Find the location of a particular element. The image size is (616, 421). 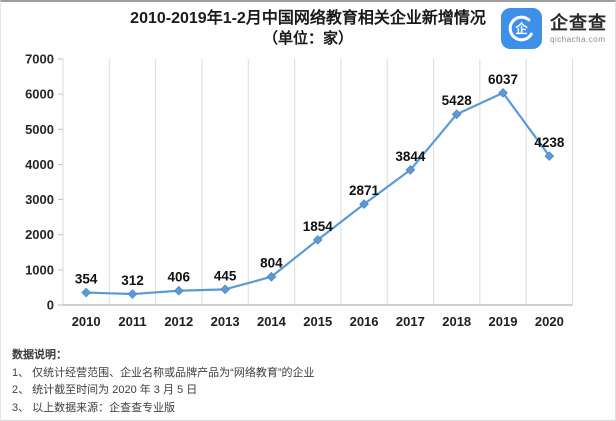

note-item: 2、 统计截至时间为 2020 年 3 月 5 日 is located at coordinates (105, 390).